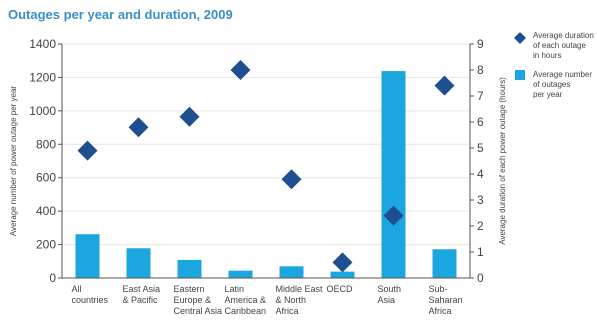  I want to click on right-tick-label-4: 4, so click(480, 174).